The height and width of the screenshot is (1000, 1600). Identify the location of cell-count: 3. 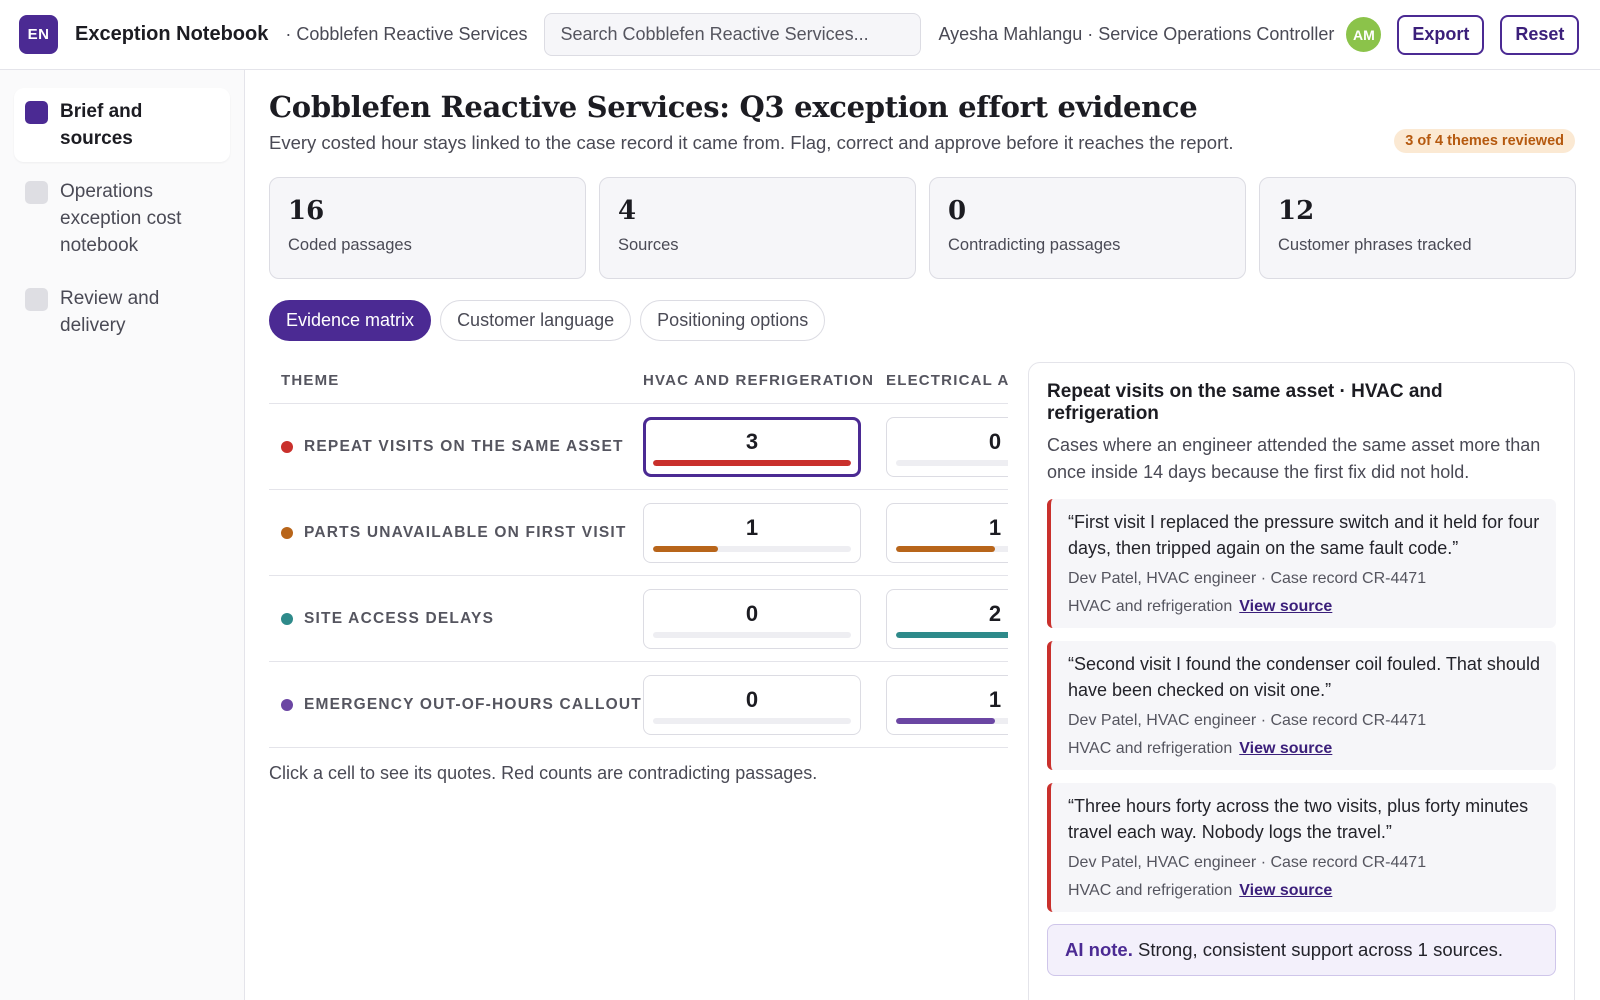
(752, 441).